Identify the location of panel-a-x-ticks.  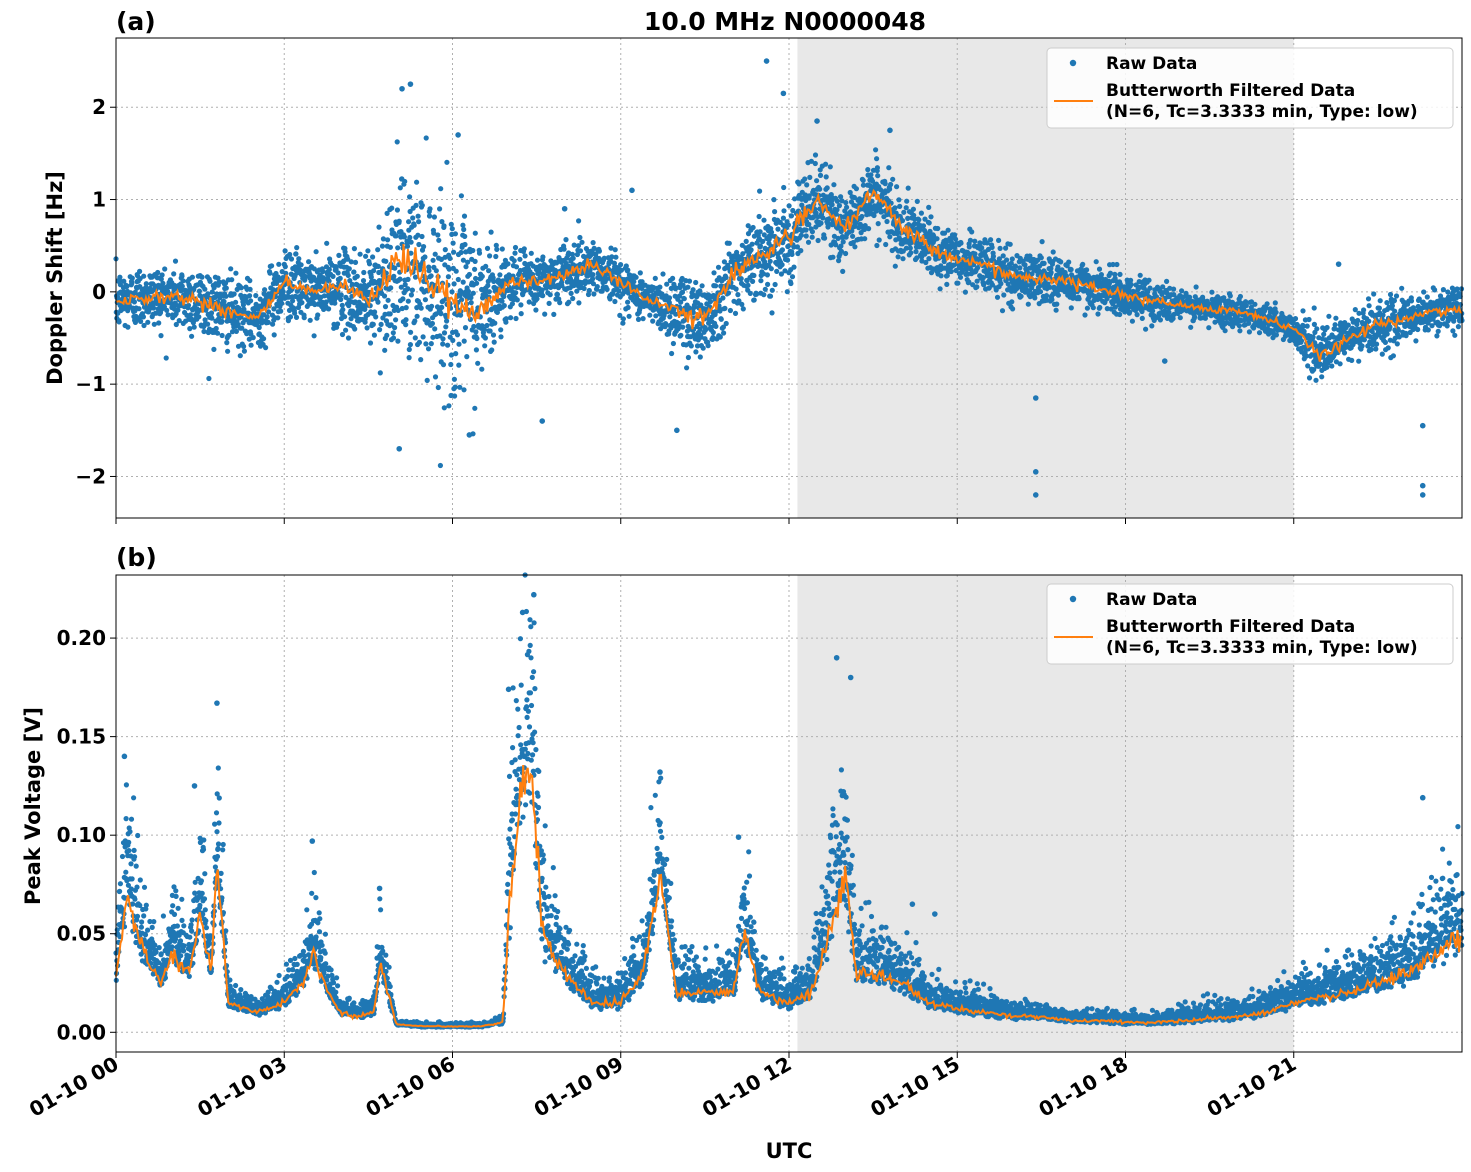
(705, 521).